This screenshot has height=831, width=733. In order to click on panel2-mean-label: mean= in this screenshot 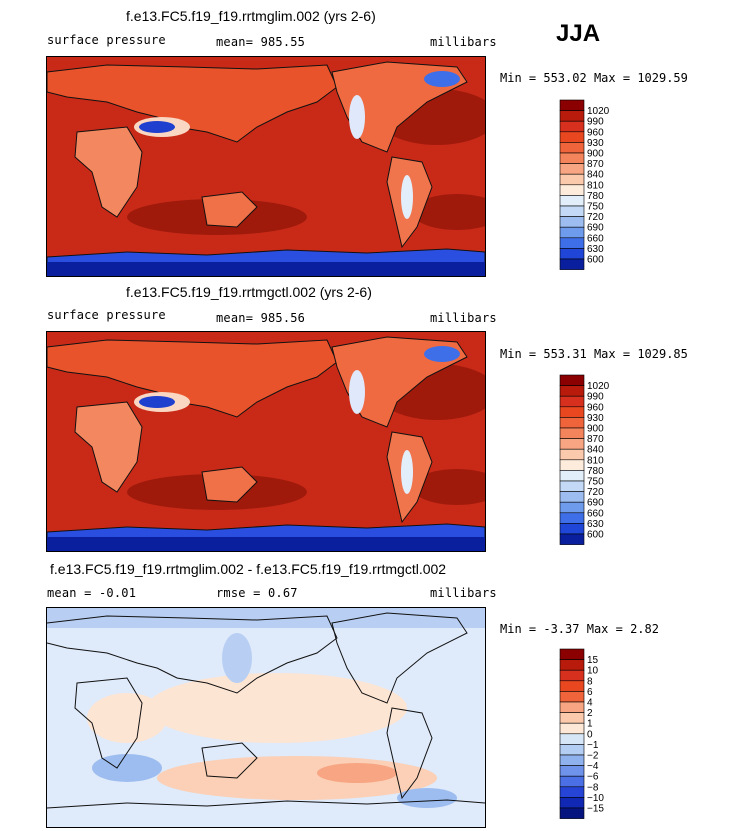, I will do `click(235, 318)`.